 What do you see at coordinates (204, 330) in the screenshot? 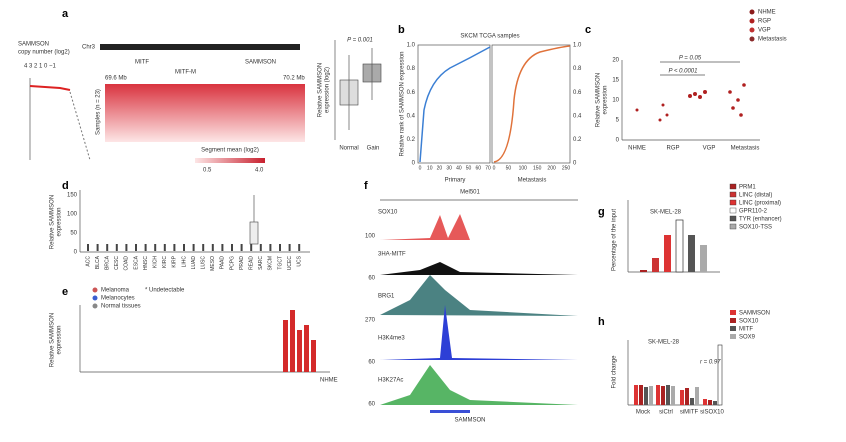
I see `panel-e-art` at bounding box center [204, 330].